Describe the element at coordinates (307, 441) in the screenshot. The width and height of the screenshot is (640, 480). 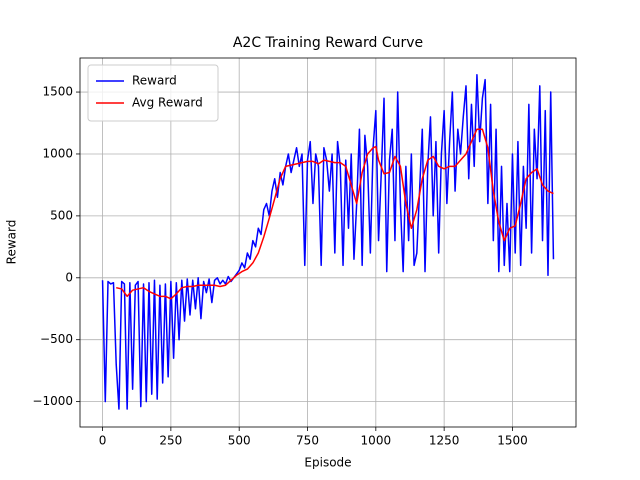
I see `x-tick-label: 750` at that location.